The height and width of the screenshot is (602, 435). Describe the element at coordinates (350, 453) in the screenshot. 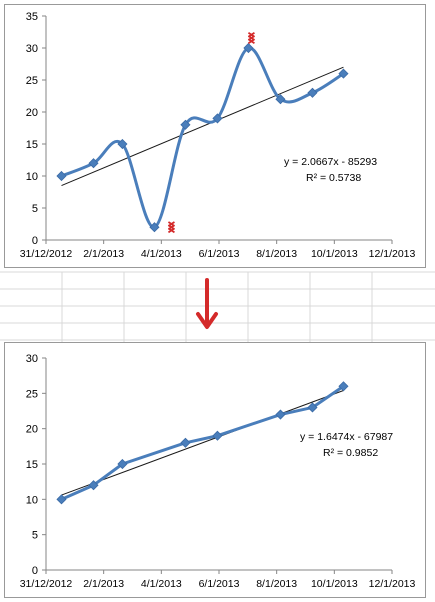

I see `trendline-r-squared: R² = 0.9852` at that location.